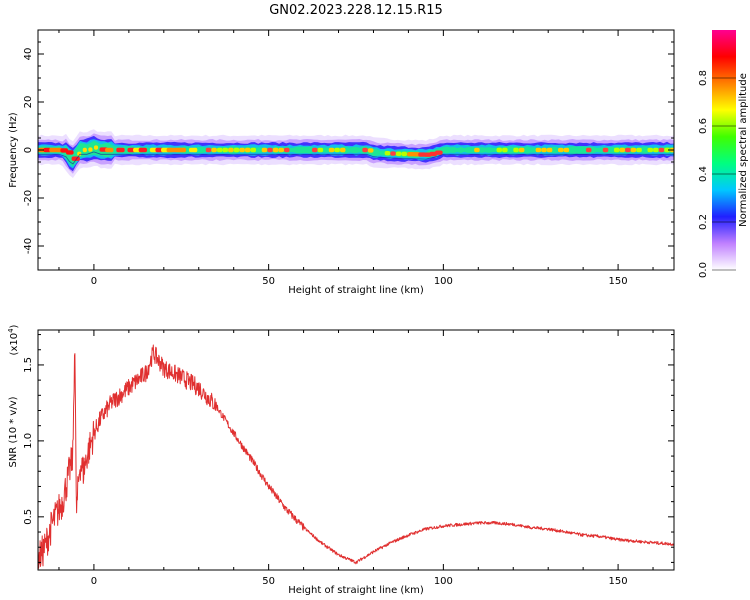 This screenshot has width=750, height=600. Describe the element at coordinates (28, 365) in the screenshot. I see `y-tick-label: 1.5` at that location.